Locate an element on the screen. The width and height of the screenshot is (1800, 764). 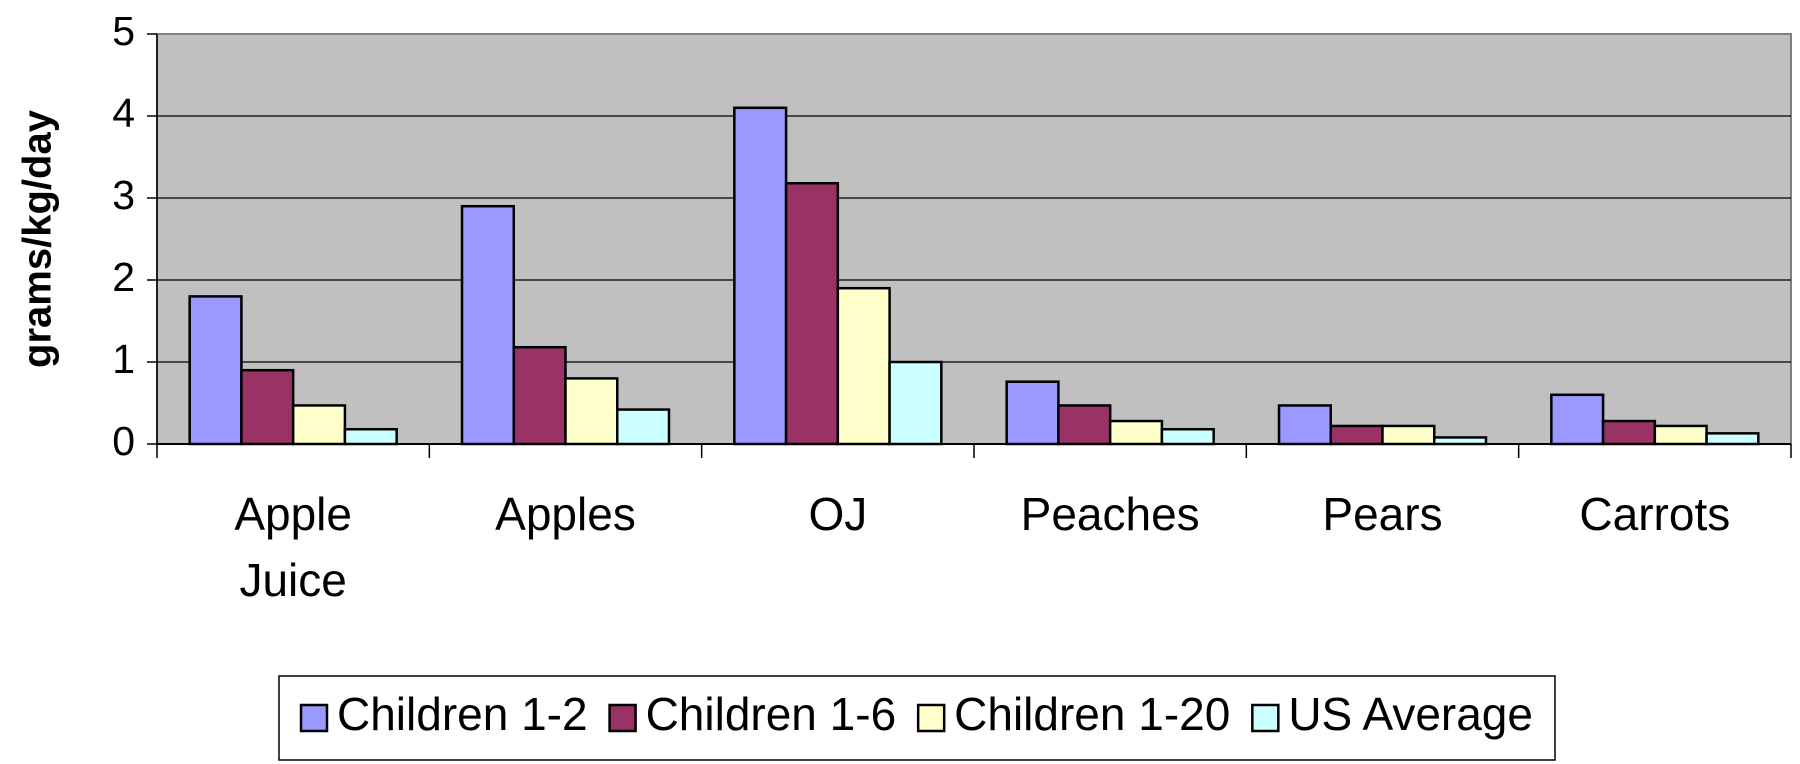
y-tick-label: 0 is located at coordinates (123, 441).